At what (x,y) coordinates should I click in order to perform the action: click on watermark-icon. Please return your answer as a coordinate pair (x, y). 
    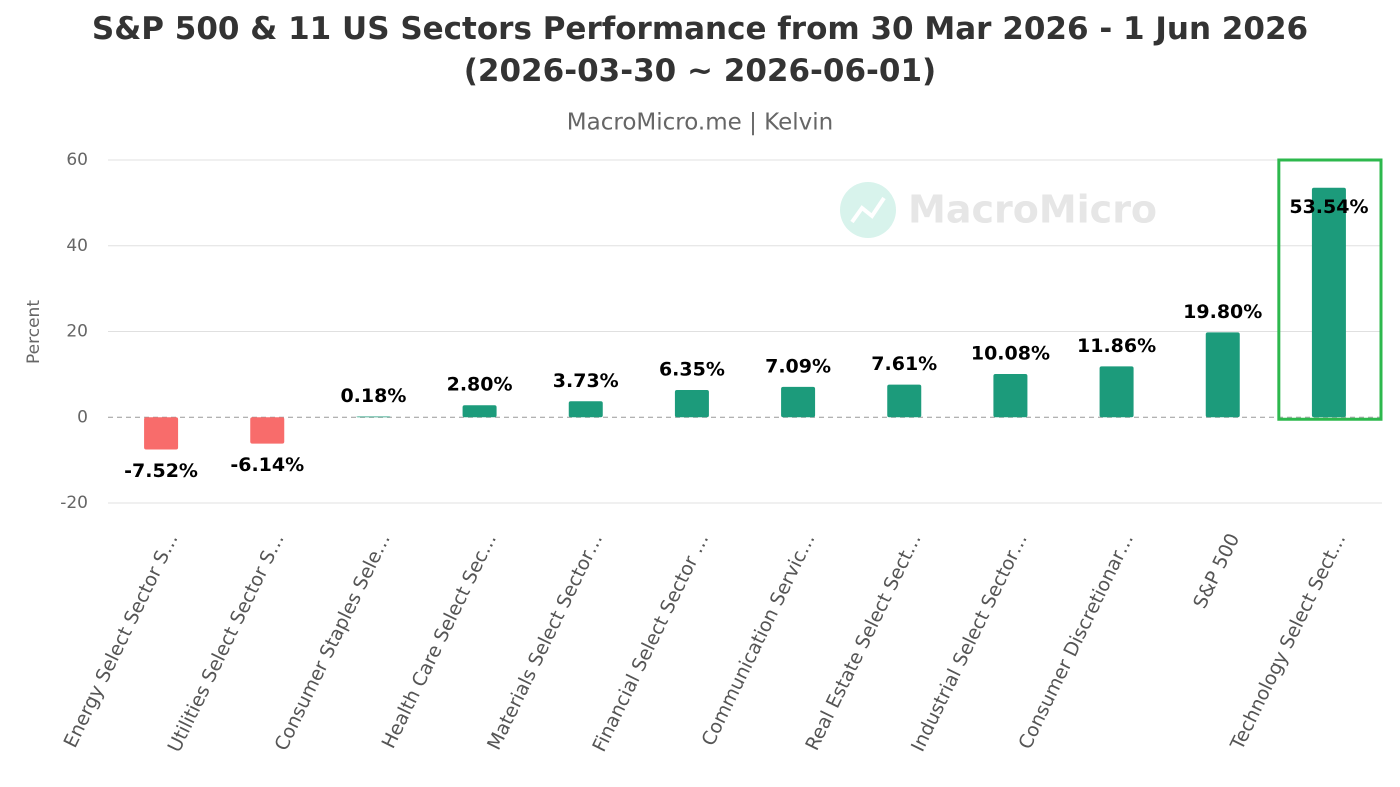
    Looking at the image, I should click on (868, 210).